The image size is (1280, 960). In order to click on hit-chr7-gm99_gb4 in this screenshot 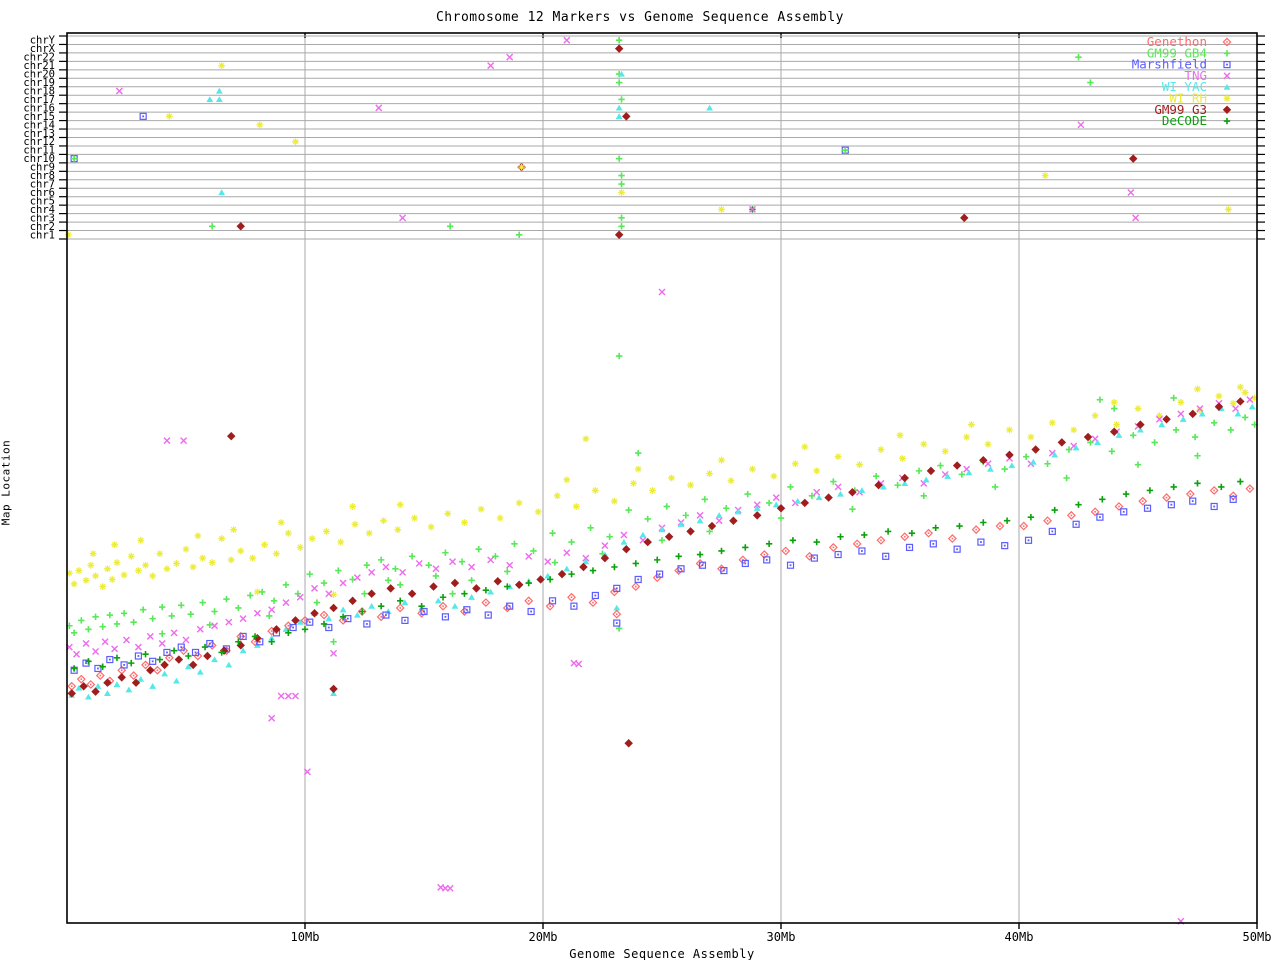, I will do `click(621, 184)`.